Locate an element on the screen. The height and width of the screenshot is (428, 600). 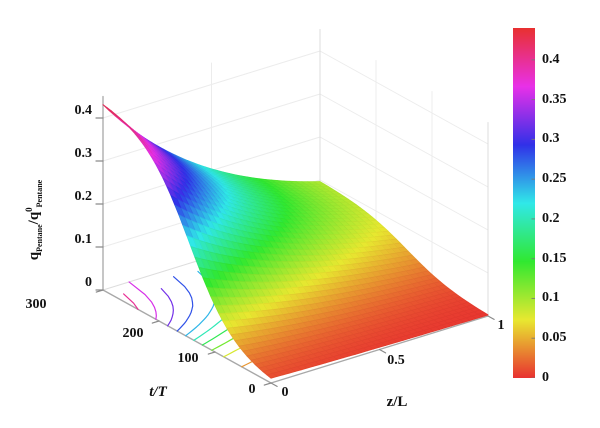
z-axis-title: qPentane/q0Pentane is located at coordinates (34, 220).